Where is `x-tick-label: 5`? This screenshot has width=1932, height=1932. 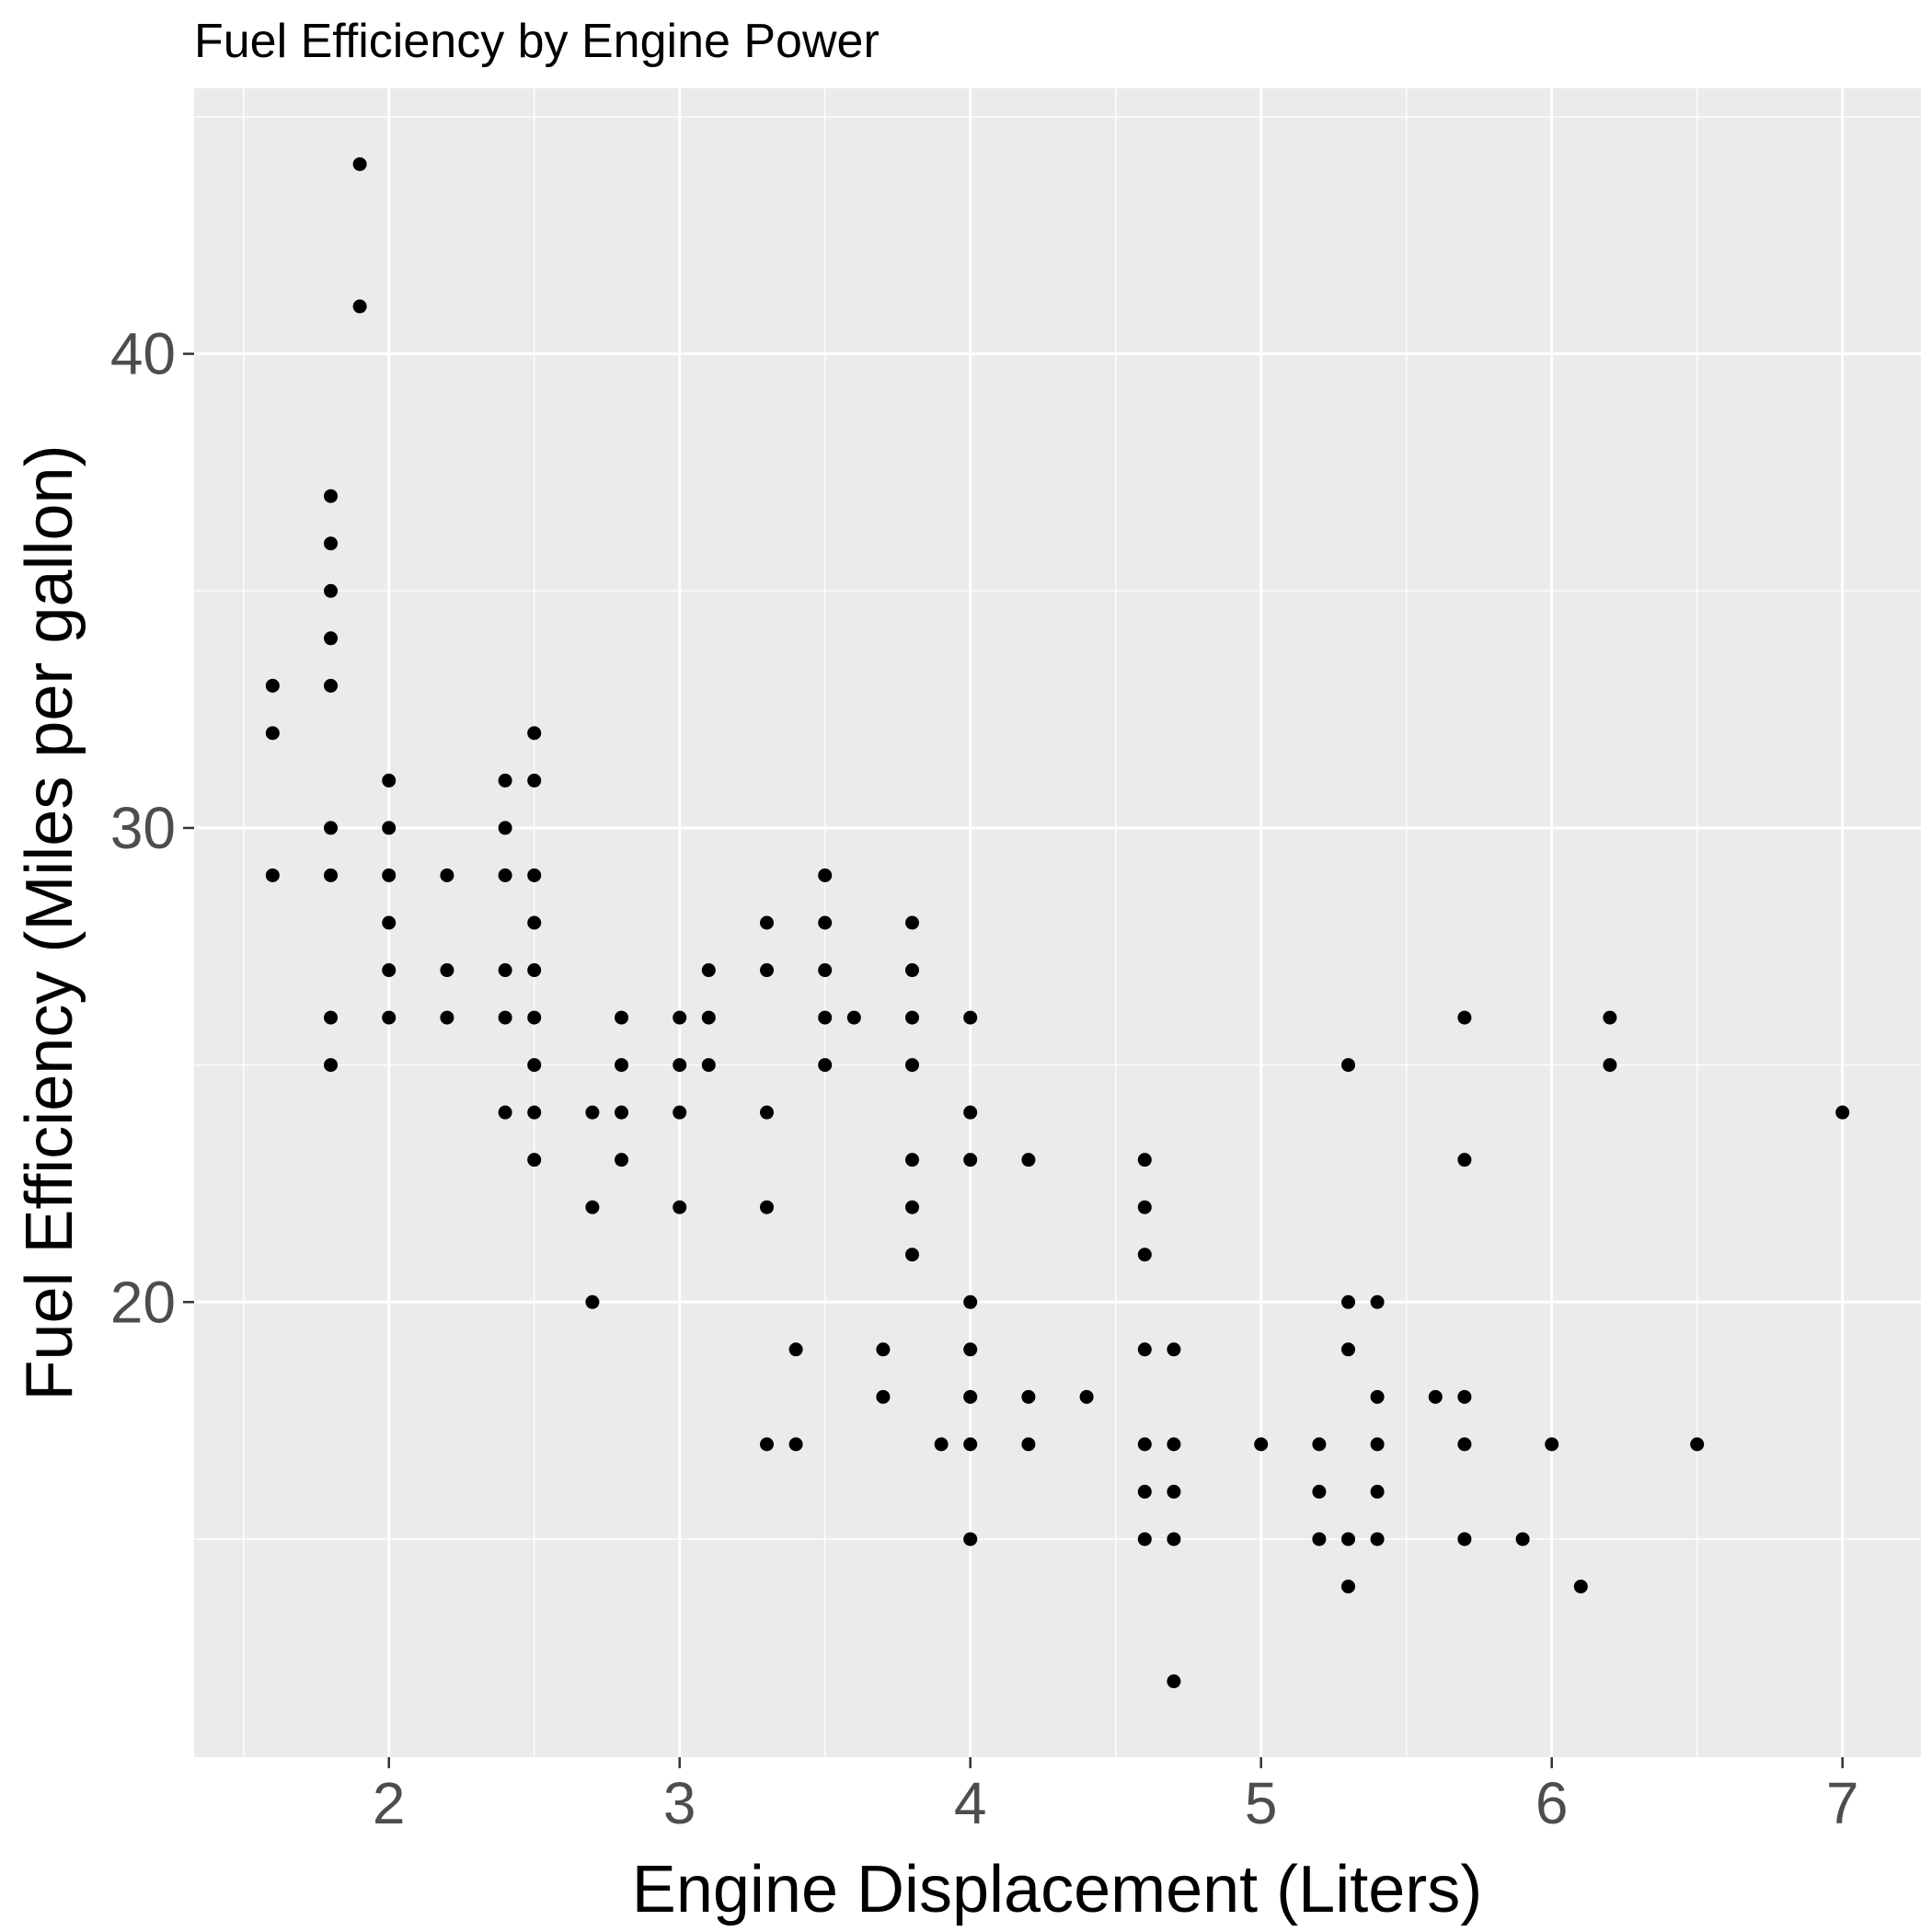 x-tick-label: 5 is located at coordinates (1261, 1803).